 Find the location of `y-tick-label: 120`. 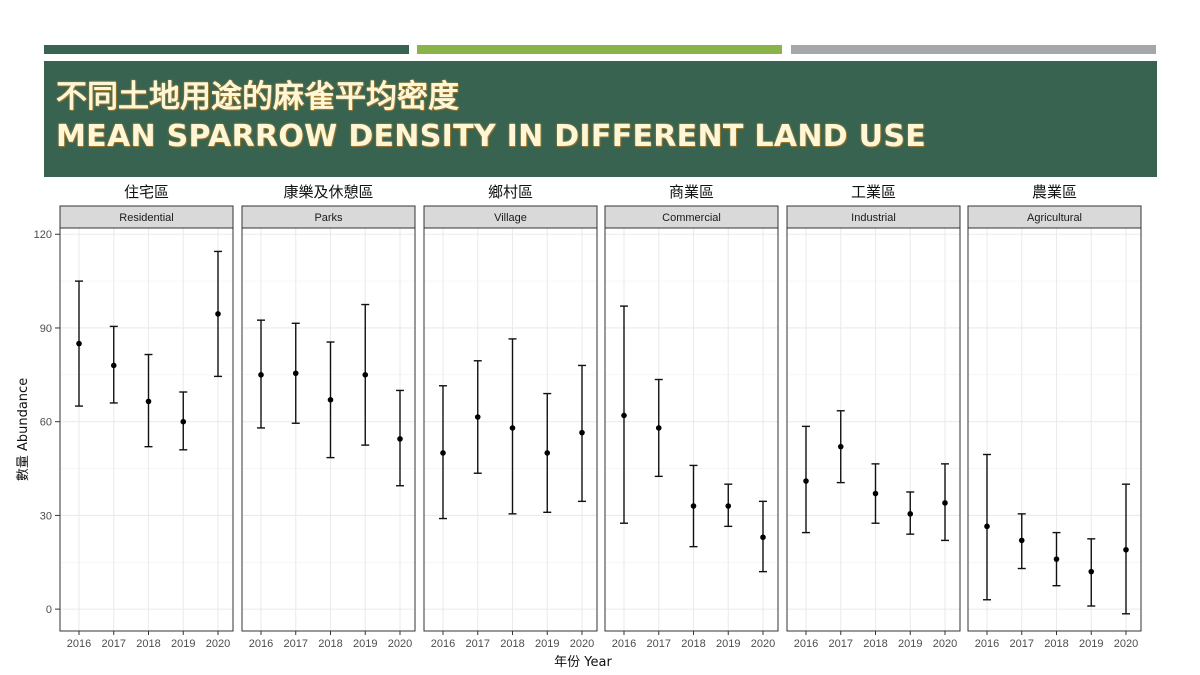

y-tick-label: 120 is located at coordinates (43, 235).